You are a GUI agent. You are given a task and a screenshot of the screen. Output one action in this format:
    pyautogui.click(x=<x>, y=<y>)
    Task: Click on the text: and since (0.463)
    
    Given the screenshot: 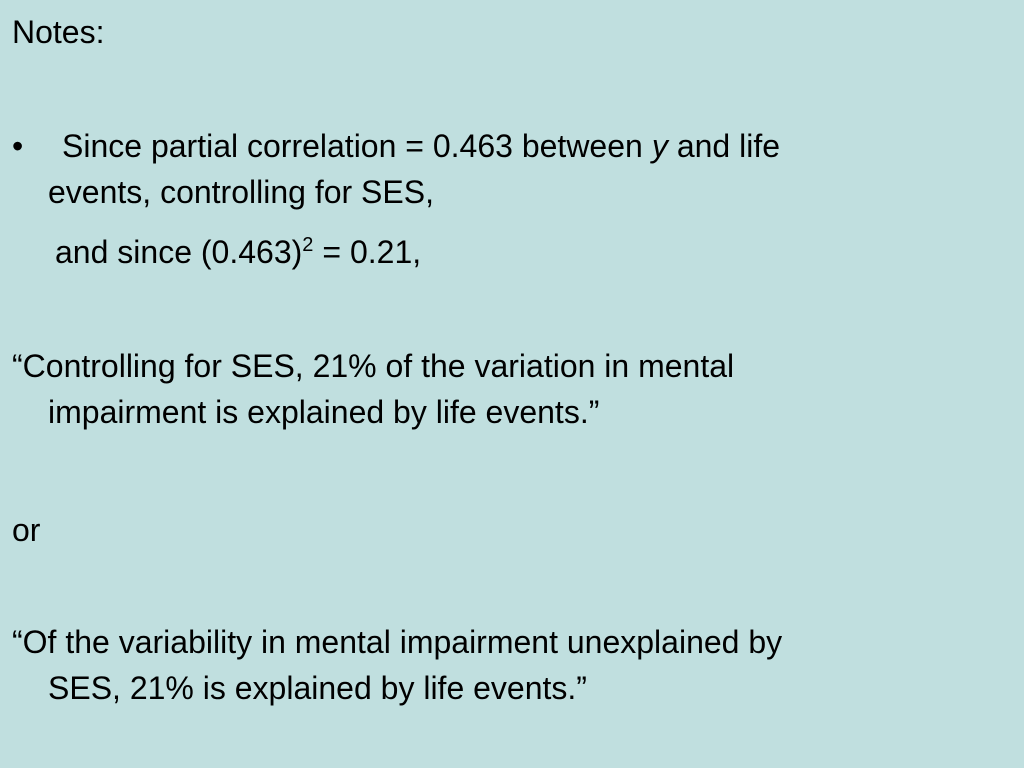 What is the action you would take?
    pyautogui.click(x=179, y=252)
    